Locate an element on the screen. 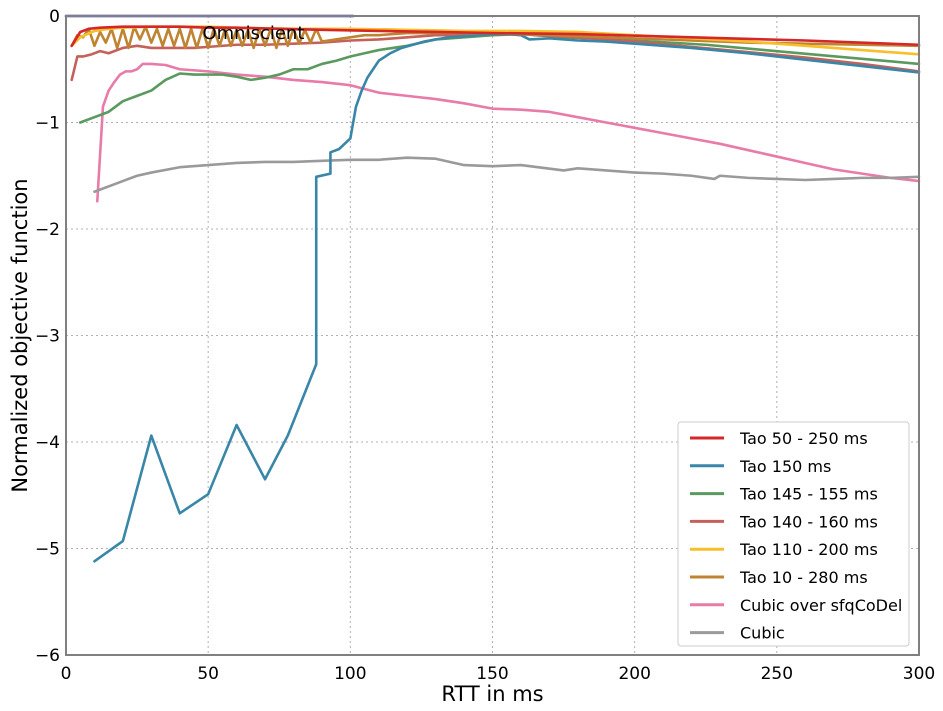  legend-label: Tao 10 - 280 ms is located at coordinates (803, 577).